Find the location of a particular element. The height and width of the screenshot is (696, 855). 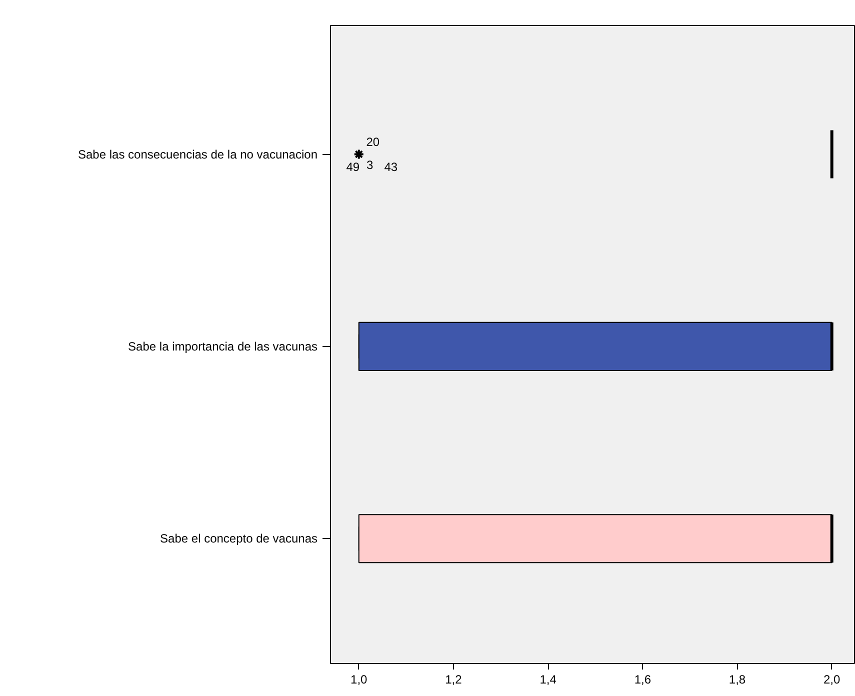

x-tick-label: 1,8 is located at coordinates (737, 679).